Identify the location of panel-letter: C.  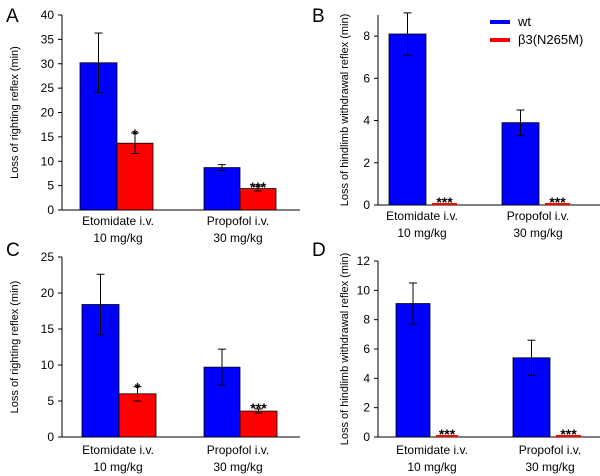
(13, 250).